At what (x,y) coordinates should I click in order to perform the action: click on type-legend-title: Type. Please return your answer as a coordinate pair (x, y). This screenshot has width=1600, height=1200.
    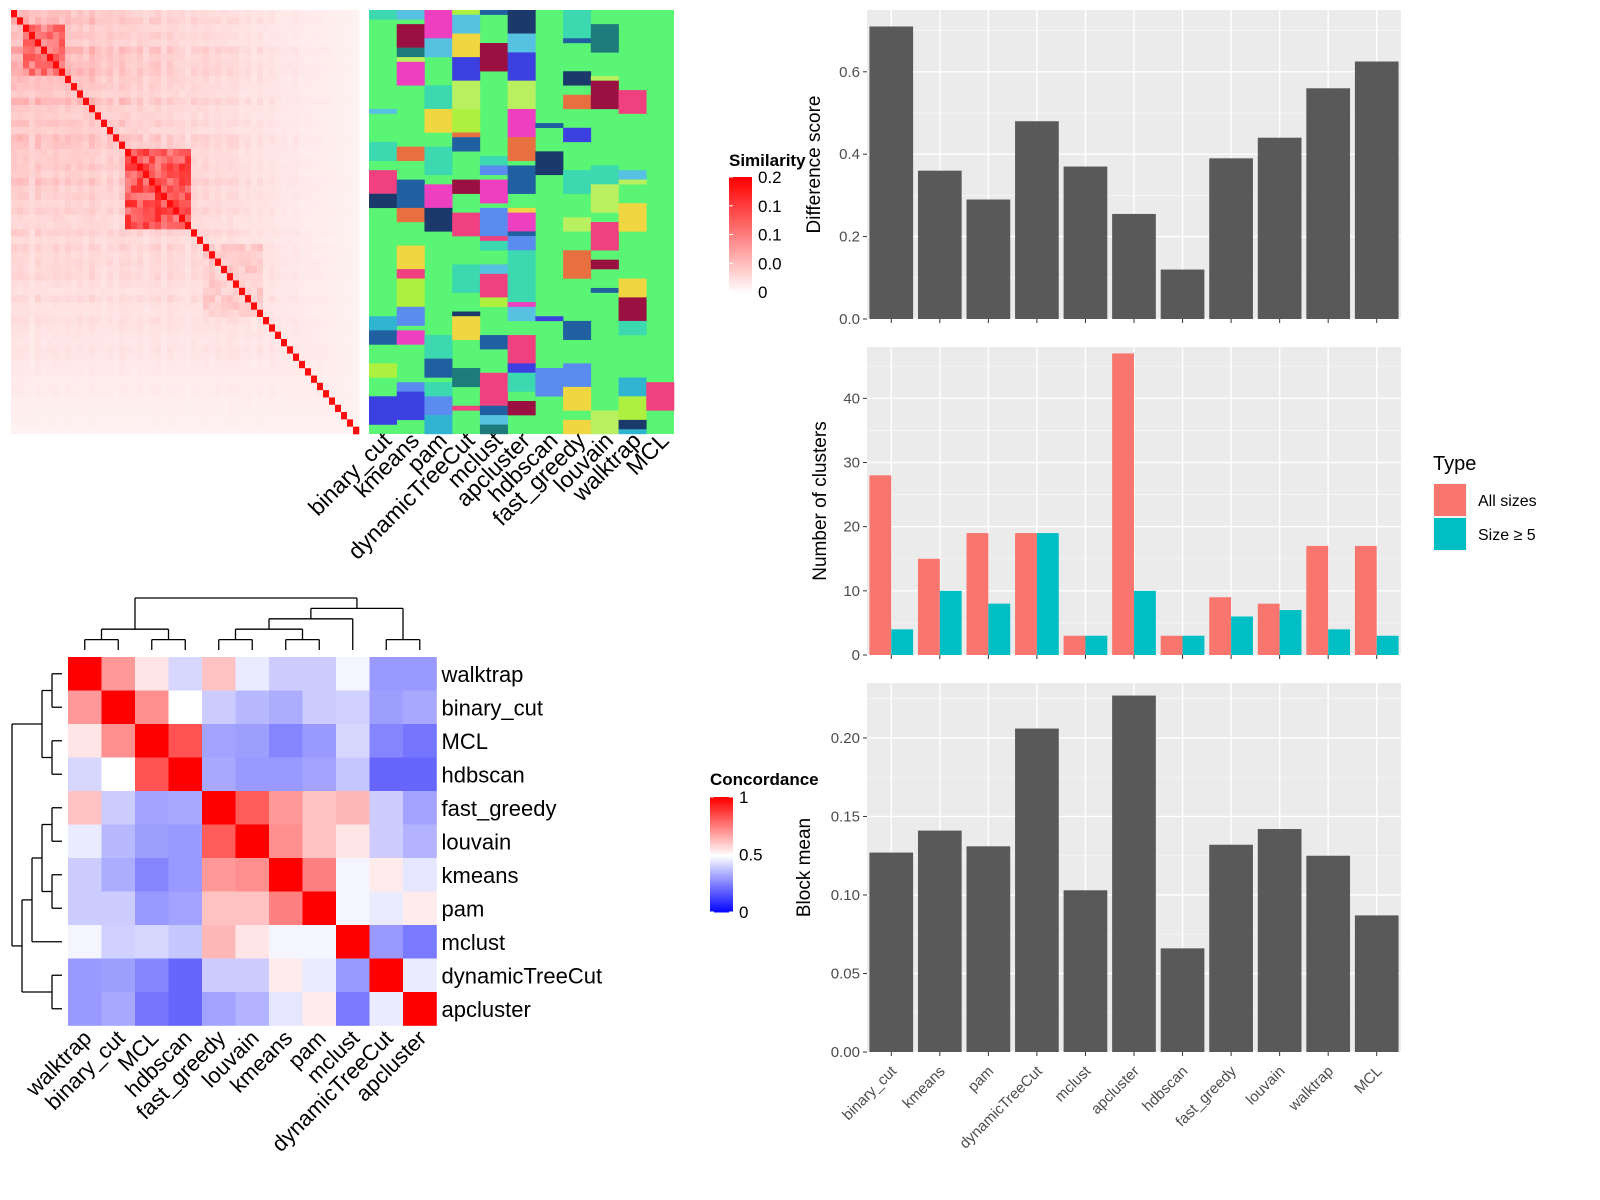
    Looking at the image, I should click on (1454, 464).